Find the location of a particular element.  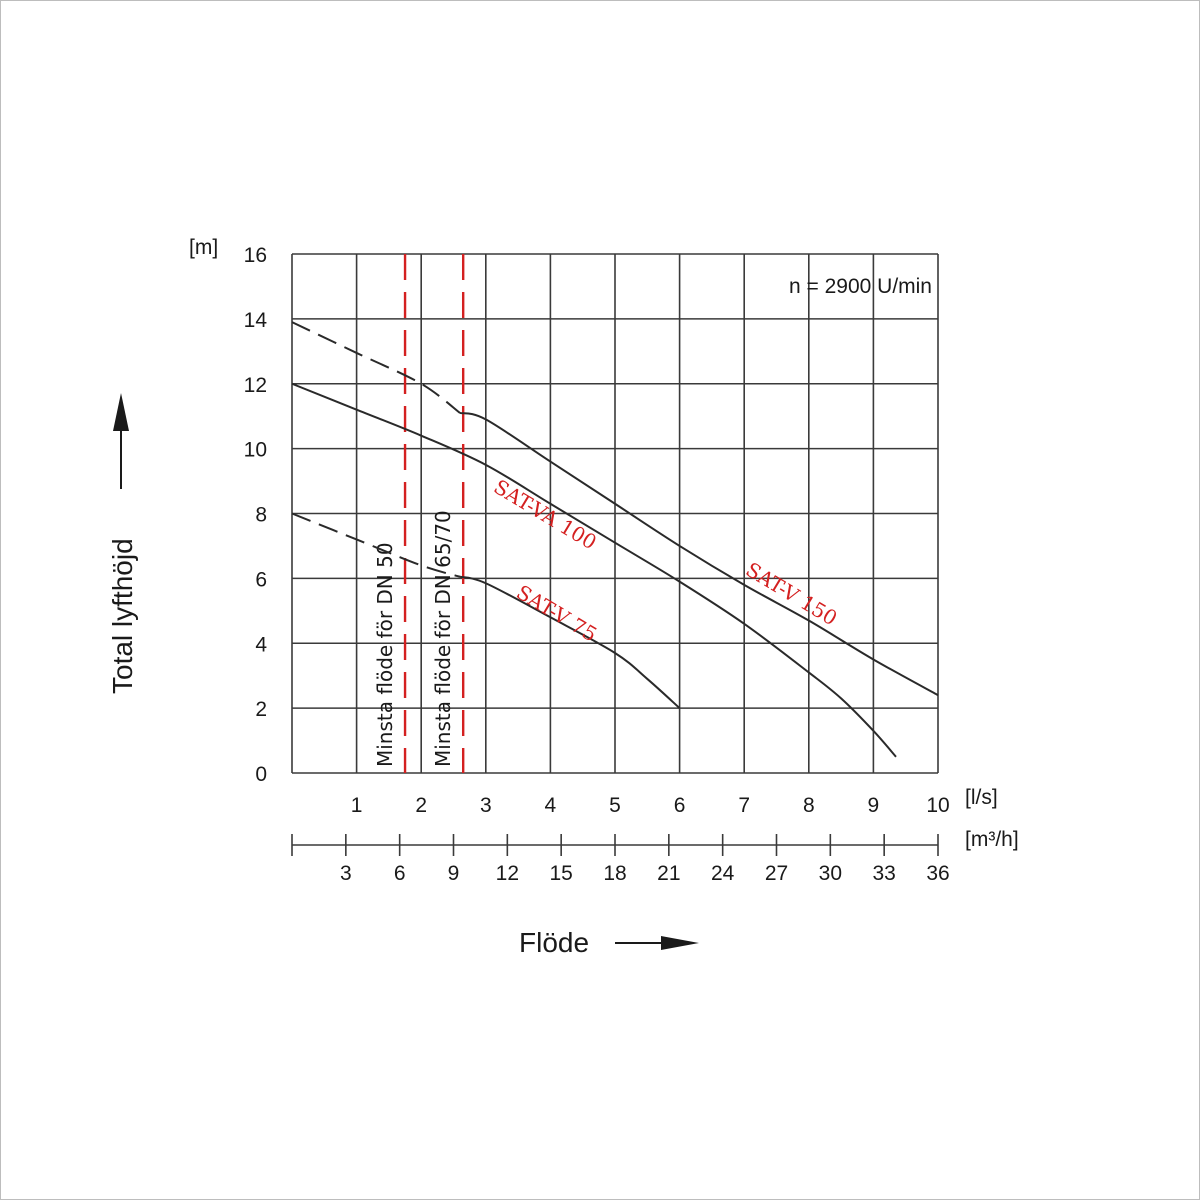

x-tick-label-3: 3 is located at coordinates (486, 805).